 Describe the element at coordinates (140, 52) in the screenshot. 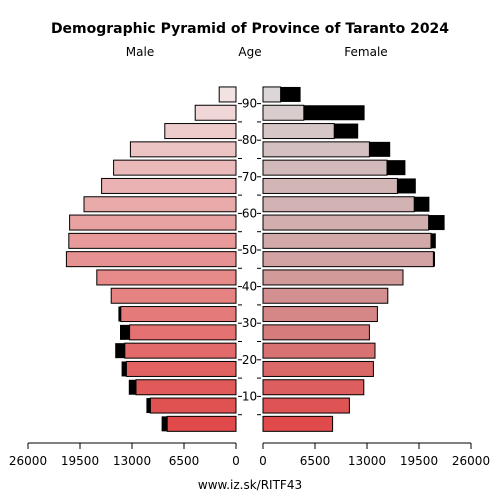

I see `male-label: Male` at that location.